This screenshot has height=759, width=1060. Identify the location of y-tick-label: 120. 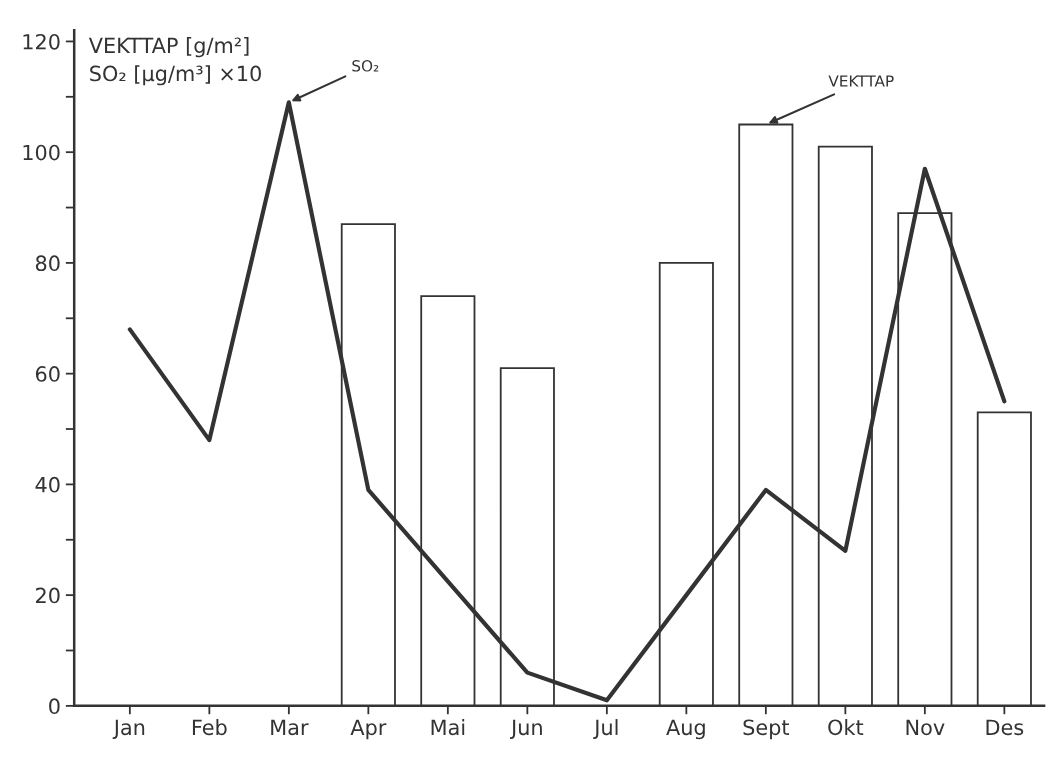
(41, 41).